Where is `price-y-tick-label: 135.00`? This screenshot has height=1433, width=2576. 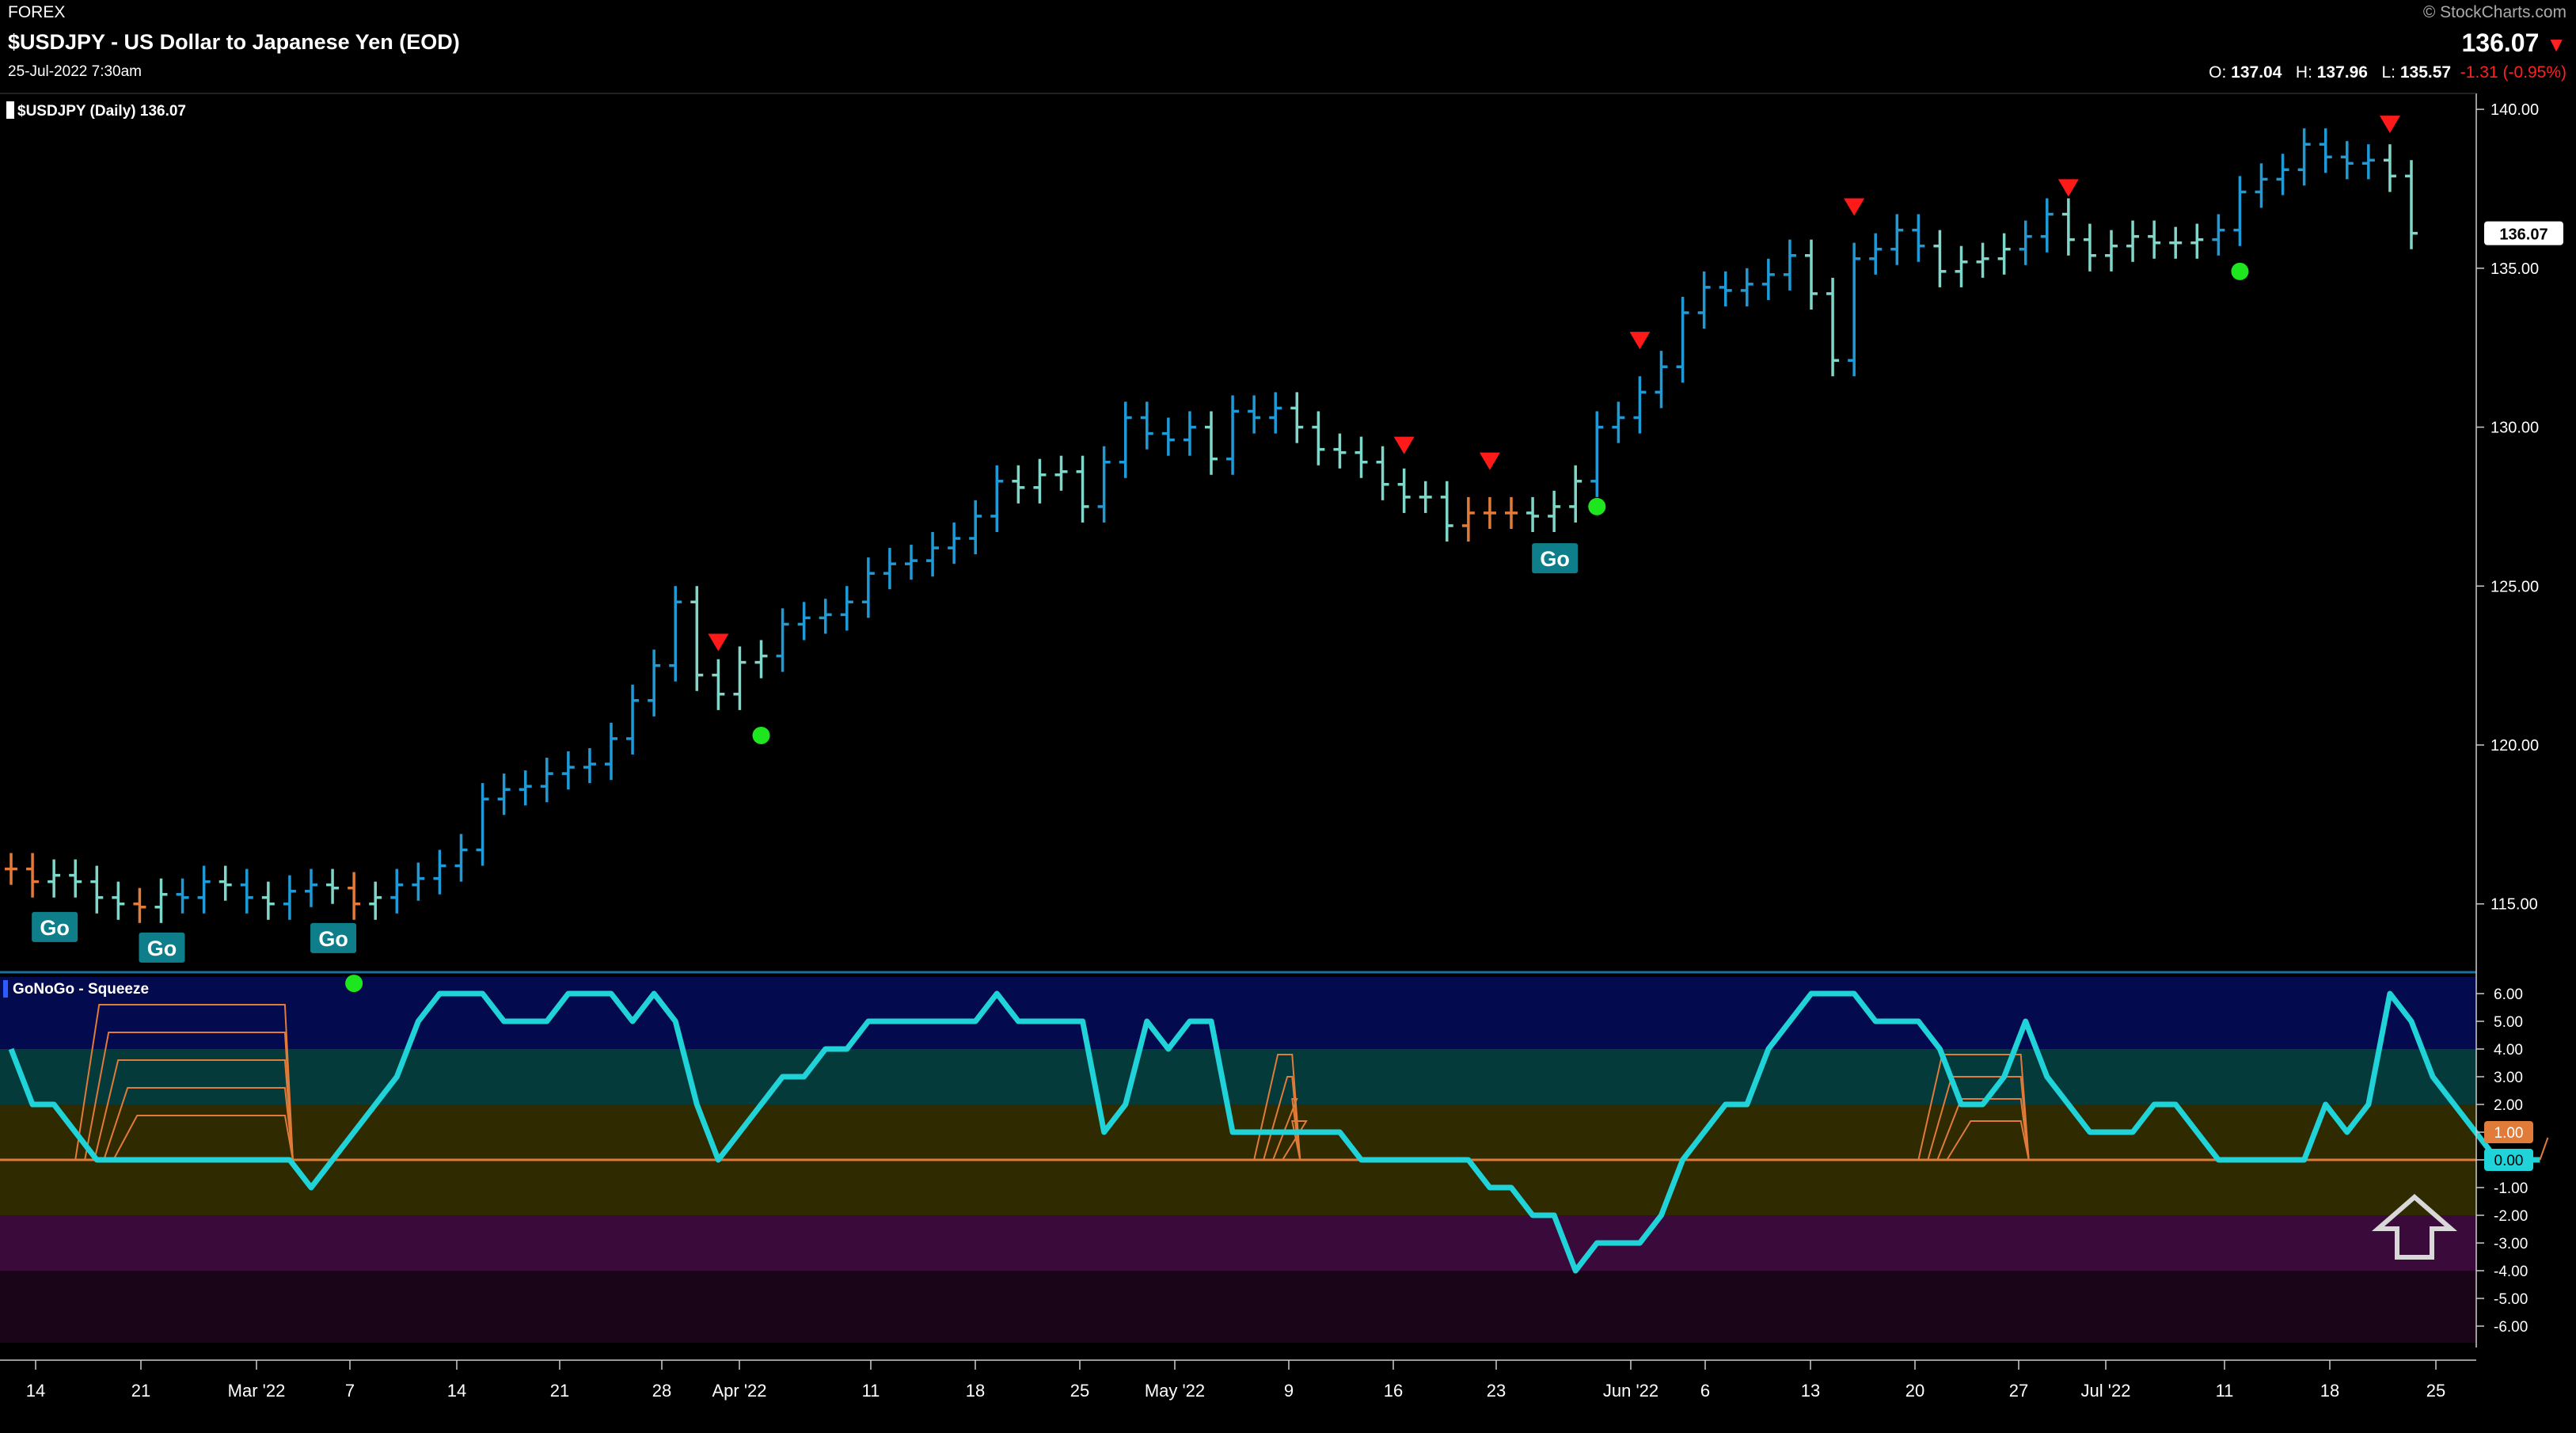
price-y-tick-label: 135.00 is located at coordinates (2515, 269).